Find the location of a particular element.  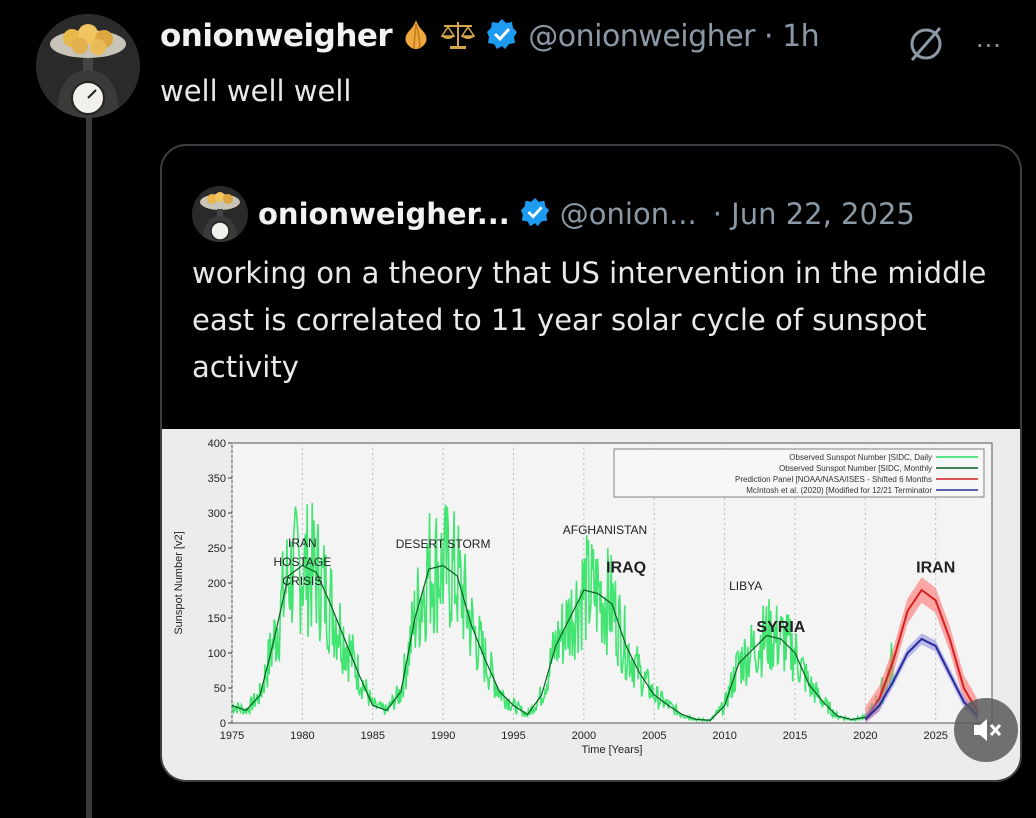

annotation-label: CRISIS is located at coordinates (302, 581).